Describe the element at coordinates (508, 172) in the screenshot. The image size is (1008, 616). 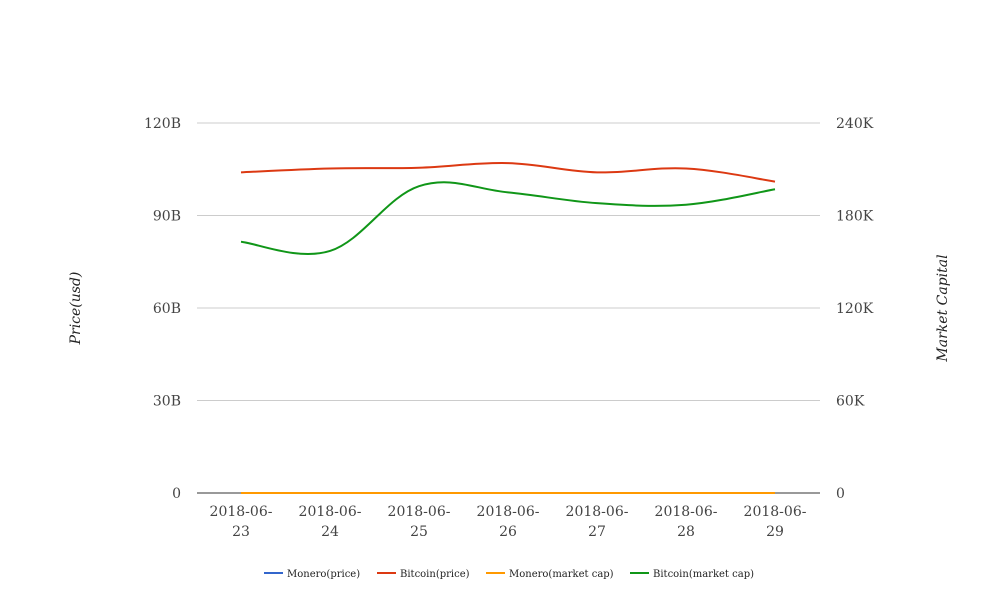
I see `series-line-bitcoin-price` at that location.